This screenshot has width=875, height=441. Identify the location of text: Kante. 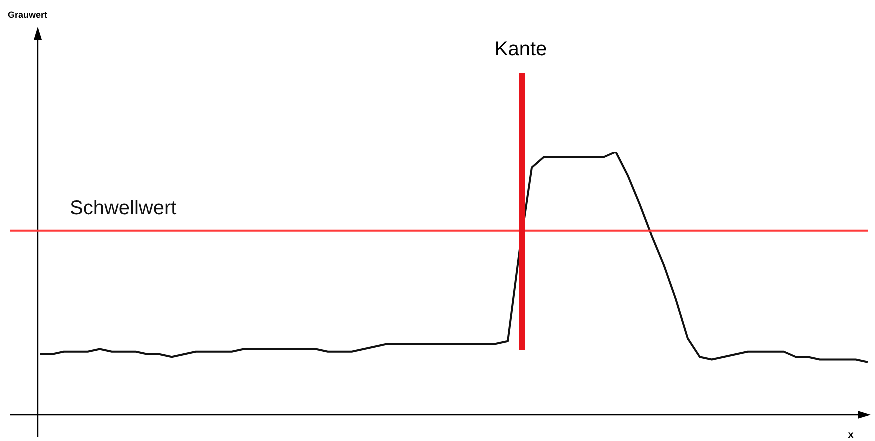
(521, 49).